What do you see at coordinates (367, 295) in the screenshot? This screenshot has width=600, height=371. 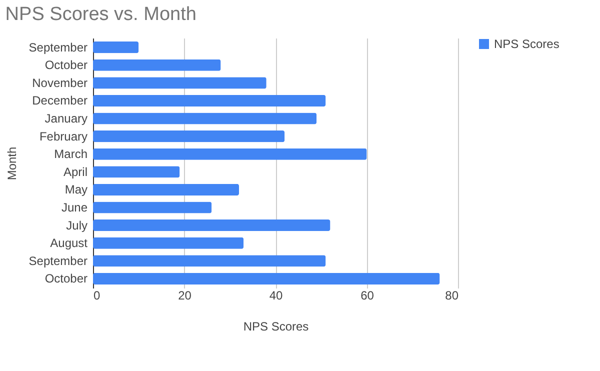 I see `x-tick-label: 60` at bounding box center [367, 295].